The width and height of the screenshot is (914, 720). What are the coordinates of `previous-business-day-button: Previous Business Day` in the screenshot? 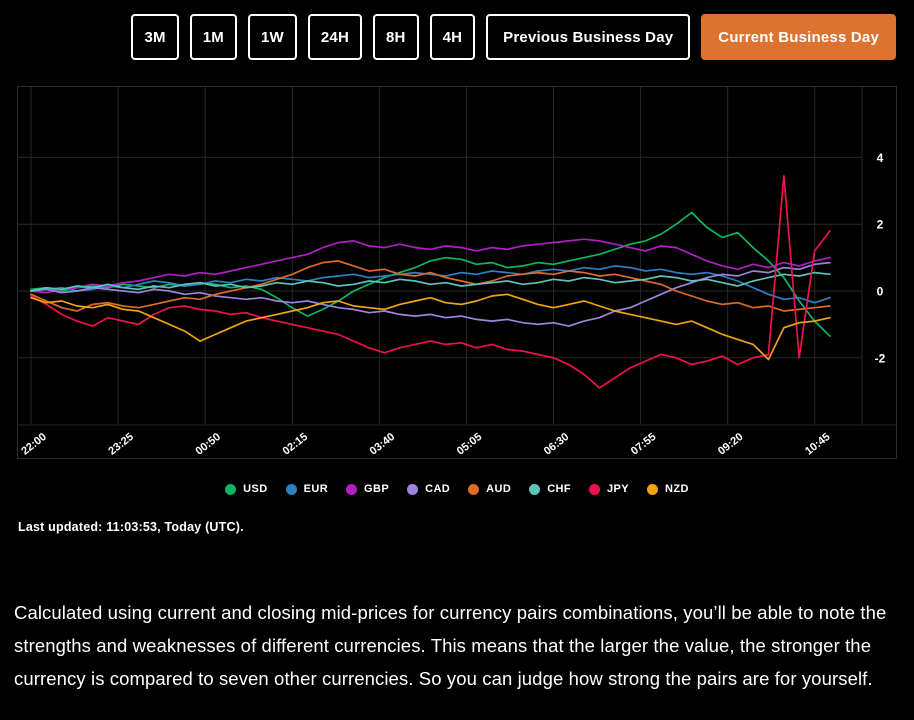 It's located at (588, 37).